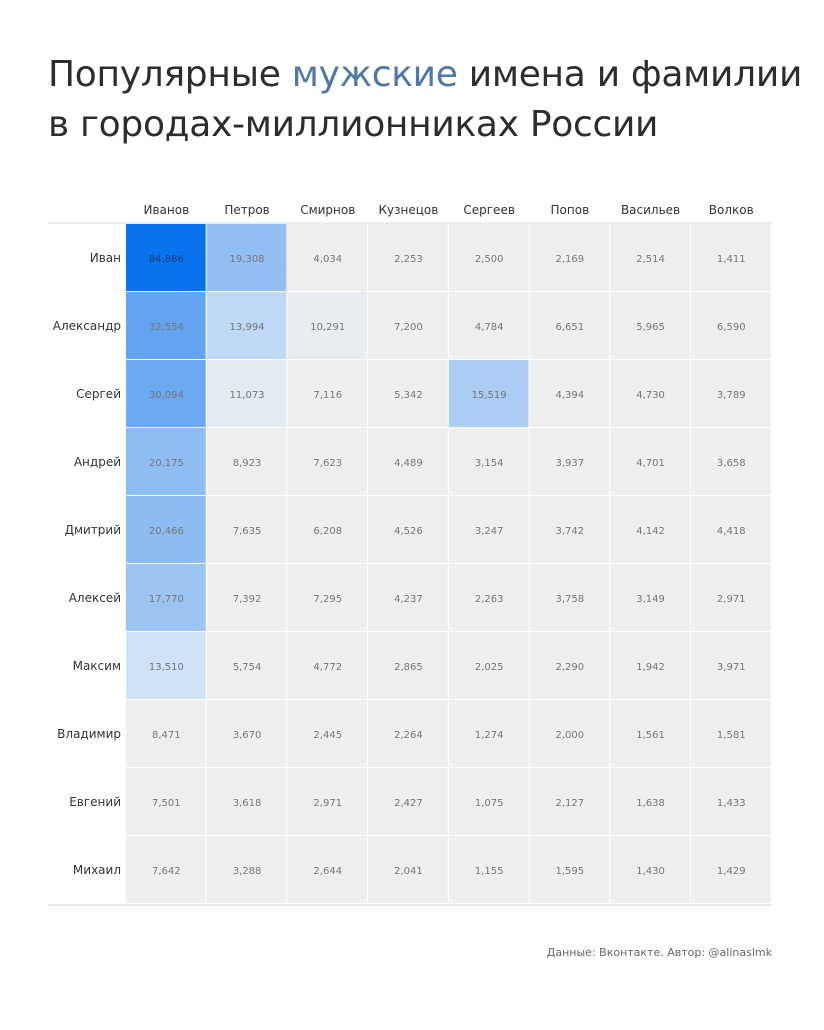  Describe the element at coordinates (97, 462) in the screenshot. I see `row-header: Андрей` at that location.